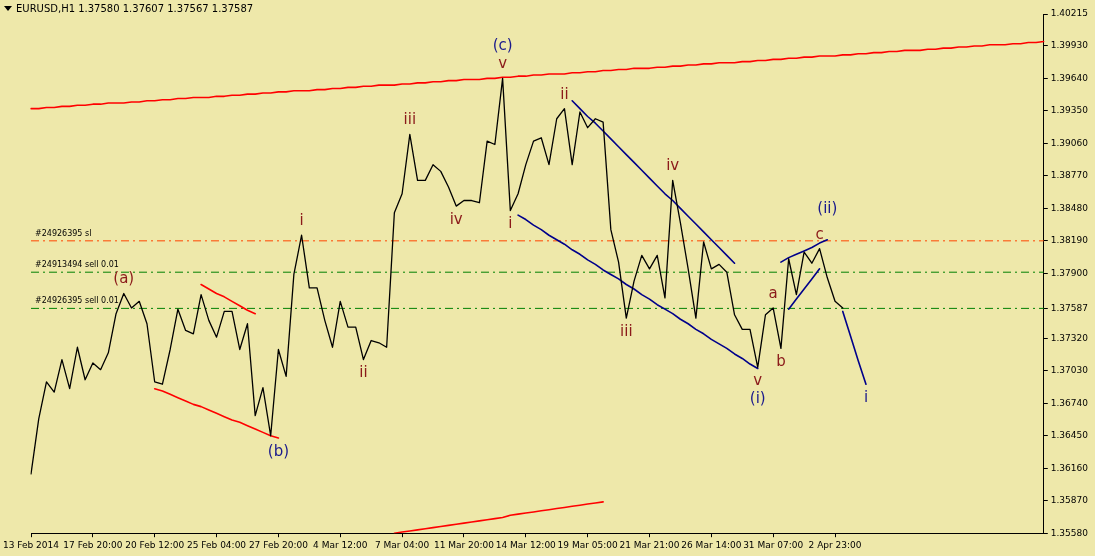 This screenshot has height=556, width=1095. I want to click on y-tick-label: 1.35580, so click(1069, 532).